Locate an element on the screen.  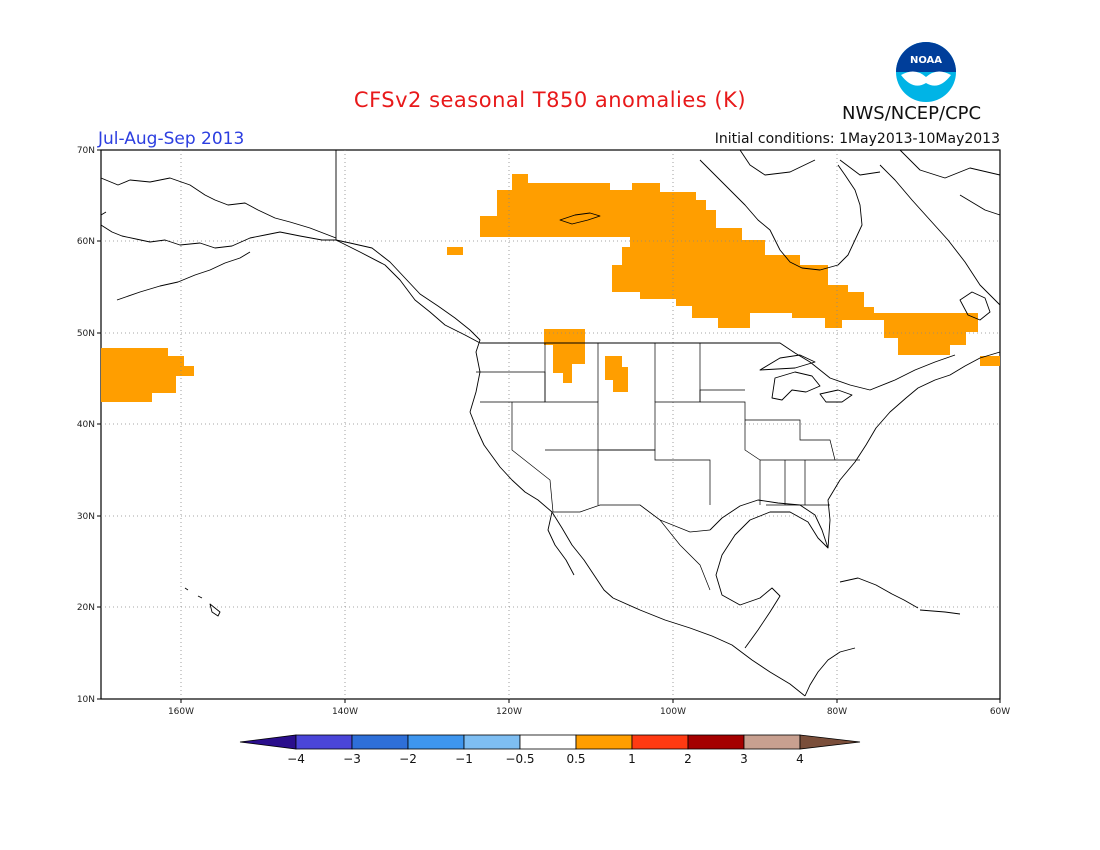
alaska-yukon-border is located at coordinates (408, 247).